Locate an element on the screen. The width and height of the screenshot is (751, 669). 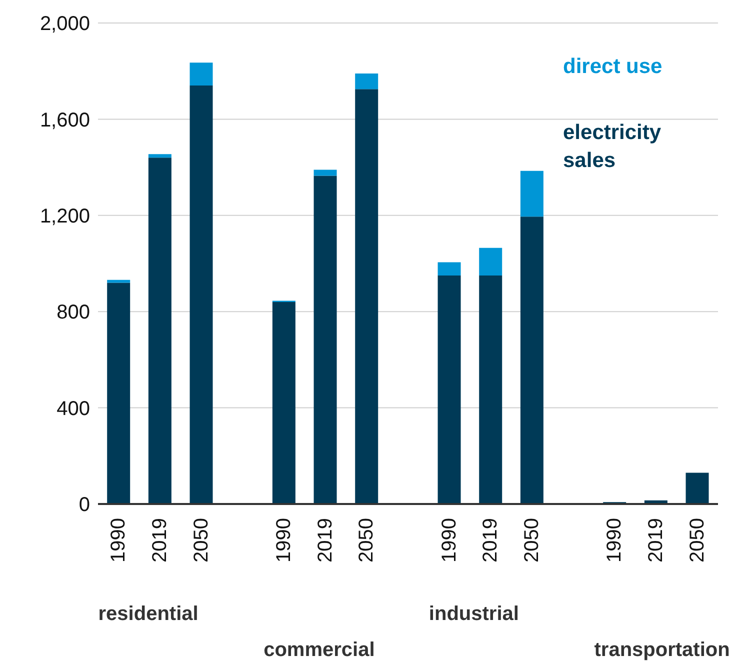
text: commercial is located at coordinates (319, 650).